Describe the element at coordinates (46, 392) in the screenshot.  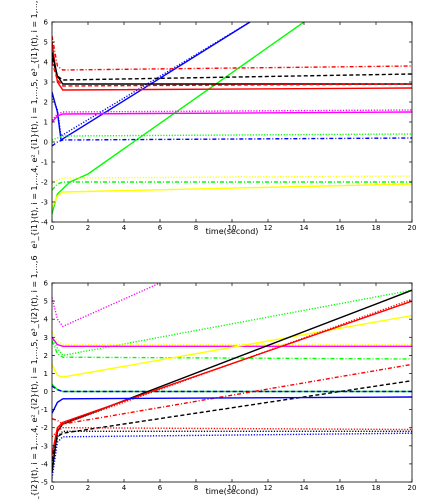
I see `y-tick-label-bottom-5: 0` at that location.